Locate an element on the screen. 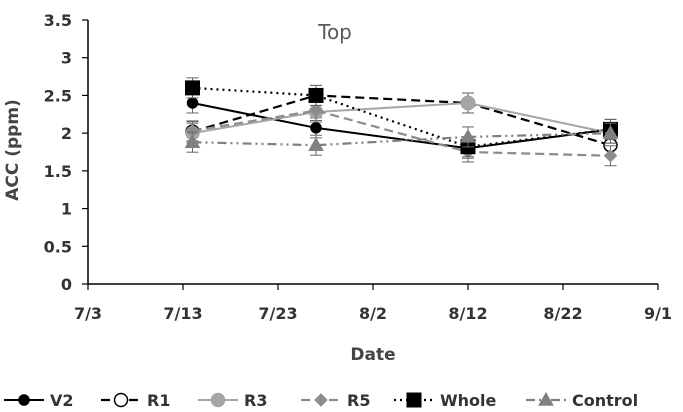  legend-marker-r1 is located at coordinates (121, 400).